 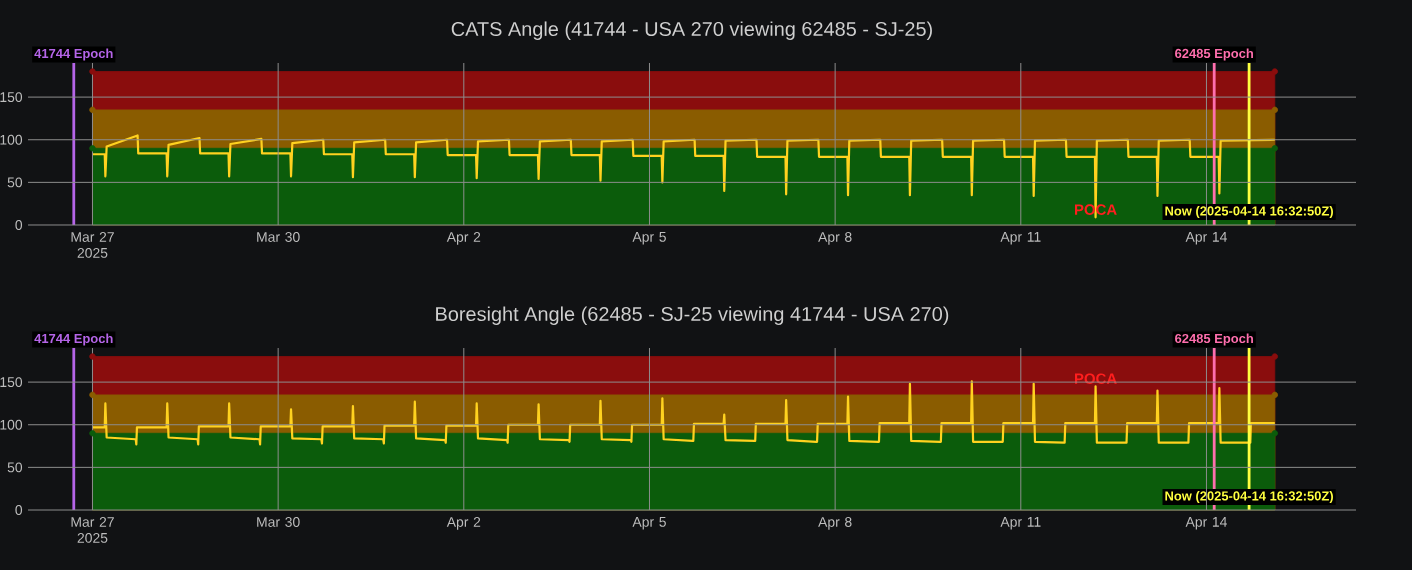 I want to click on chart-title: CATS Angle (41744 - USA 270 viewing 62485 - SJ-25), so click(x=691, y=30).